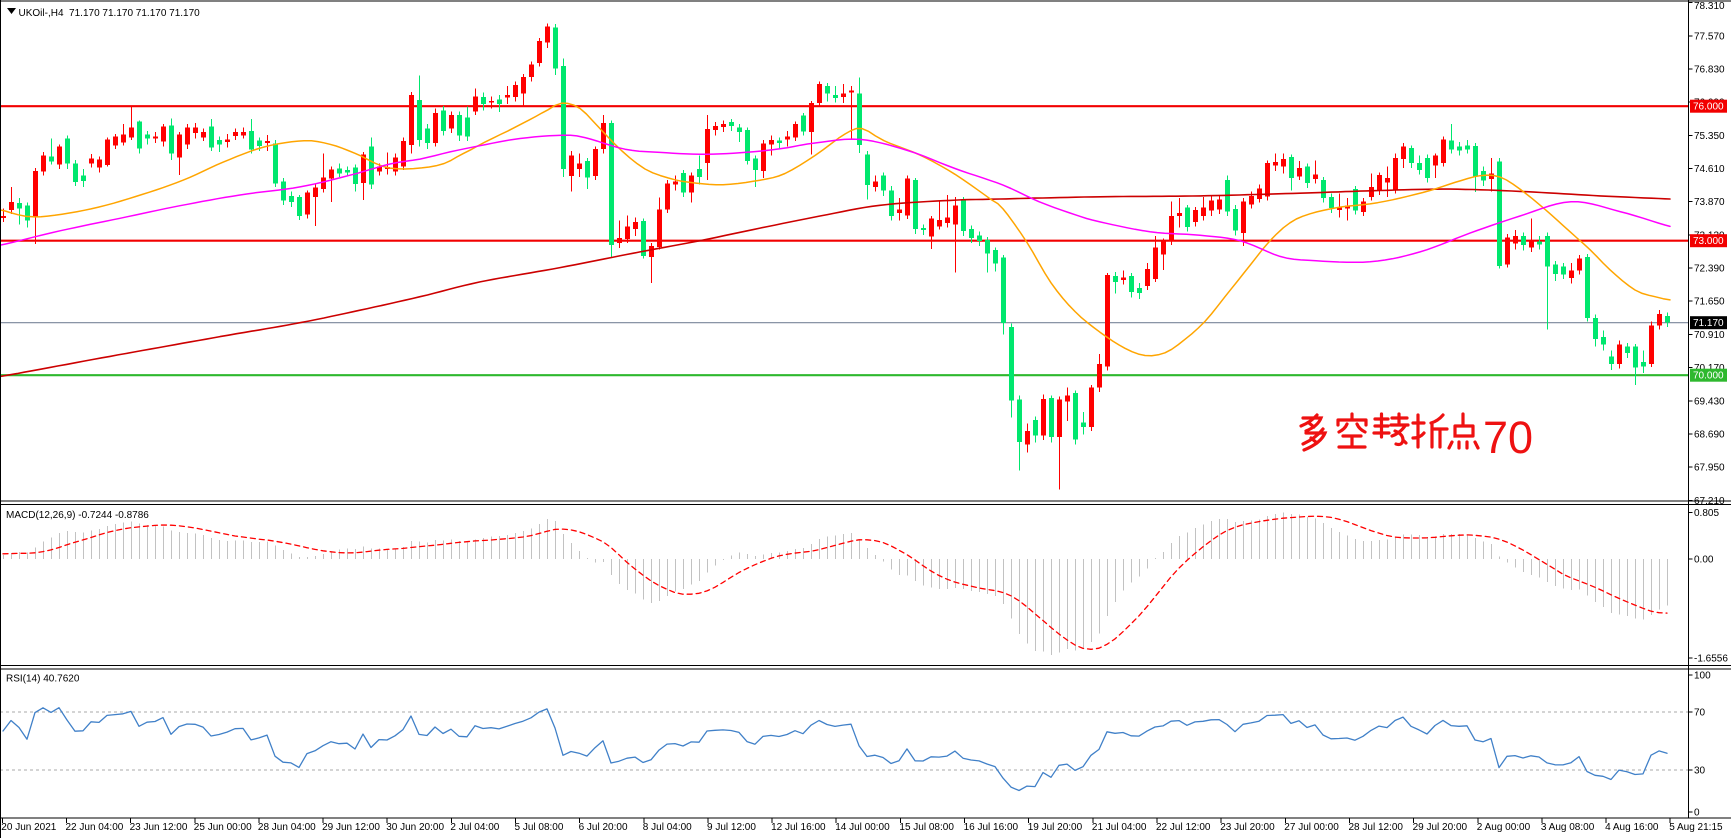 The height and width of the screenshot is (838, 1731). I want to click on svg-text: 30, so click(1700, 771).